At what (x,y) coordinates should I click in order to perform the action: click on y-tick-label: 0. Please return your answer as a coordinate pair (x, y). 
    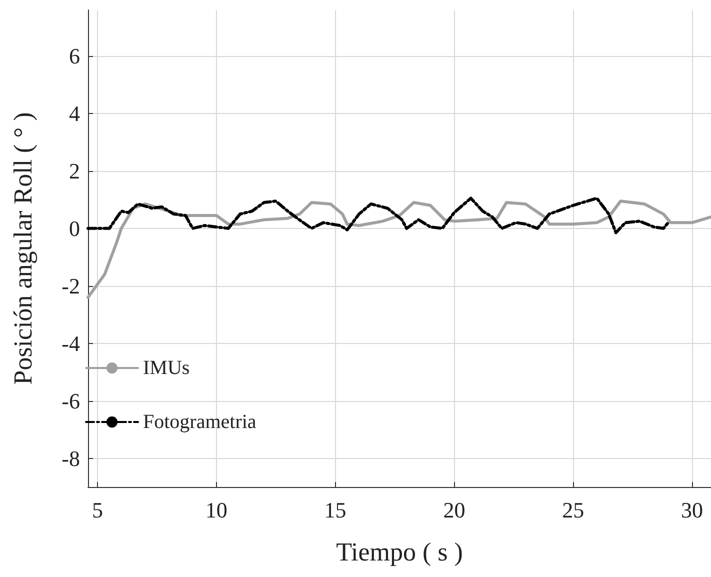
    Looking at the image, I should click on (74, 228).